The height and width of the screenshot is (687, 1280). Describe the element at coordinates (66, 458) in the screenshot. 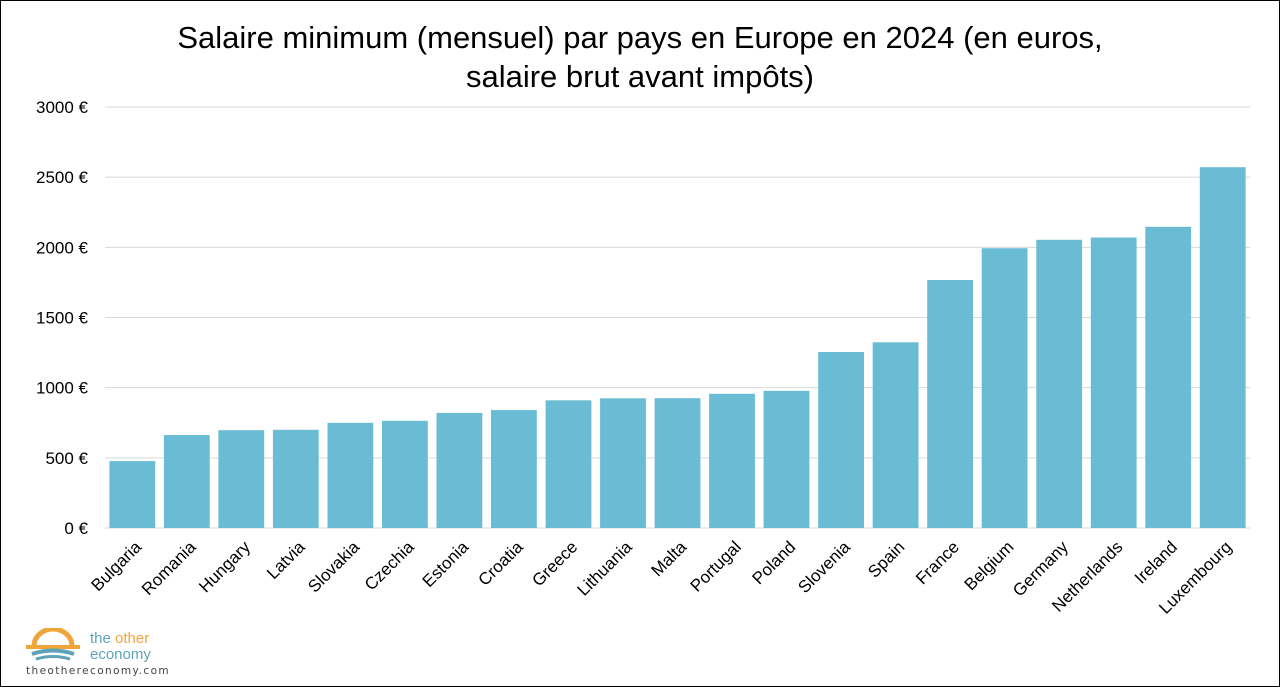

I see `y-tick-label: 500 €` at that location.